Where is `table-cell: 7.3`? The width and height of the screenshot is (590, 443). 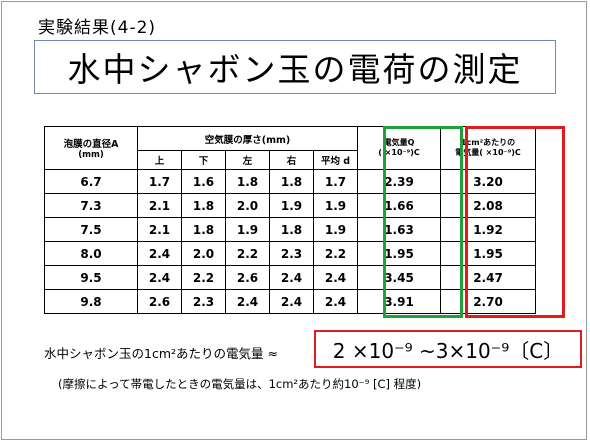 table-cell: 7.3 is located at coordinates (91, 205).